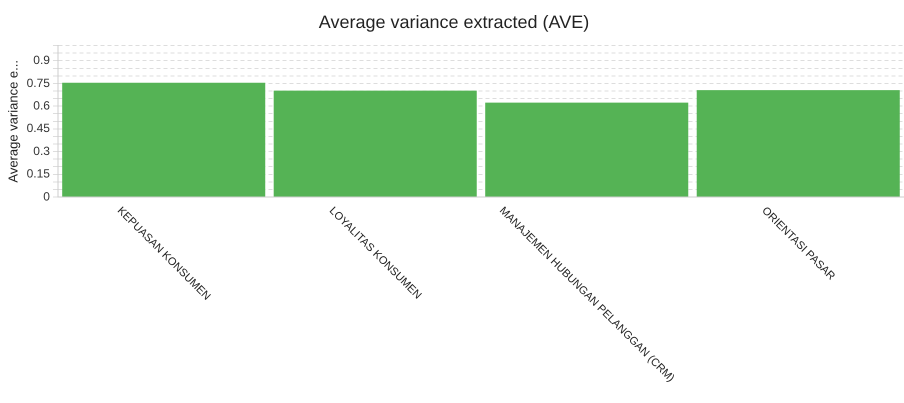 The height and width of the screenshot is (403, 904). Describe the element at coordinates (38, 83) in the screenshot. I see `y-tick-label: 0.75` at that location.